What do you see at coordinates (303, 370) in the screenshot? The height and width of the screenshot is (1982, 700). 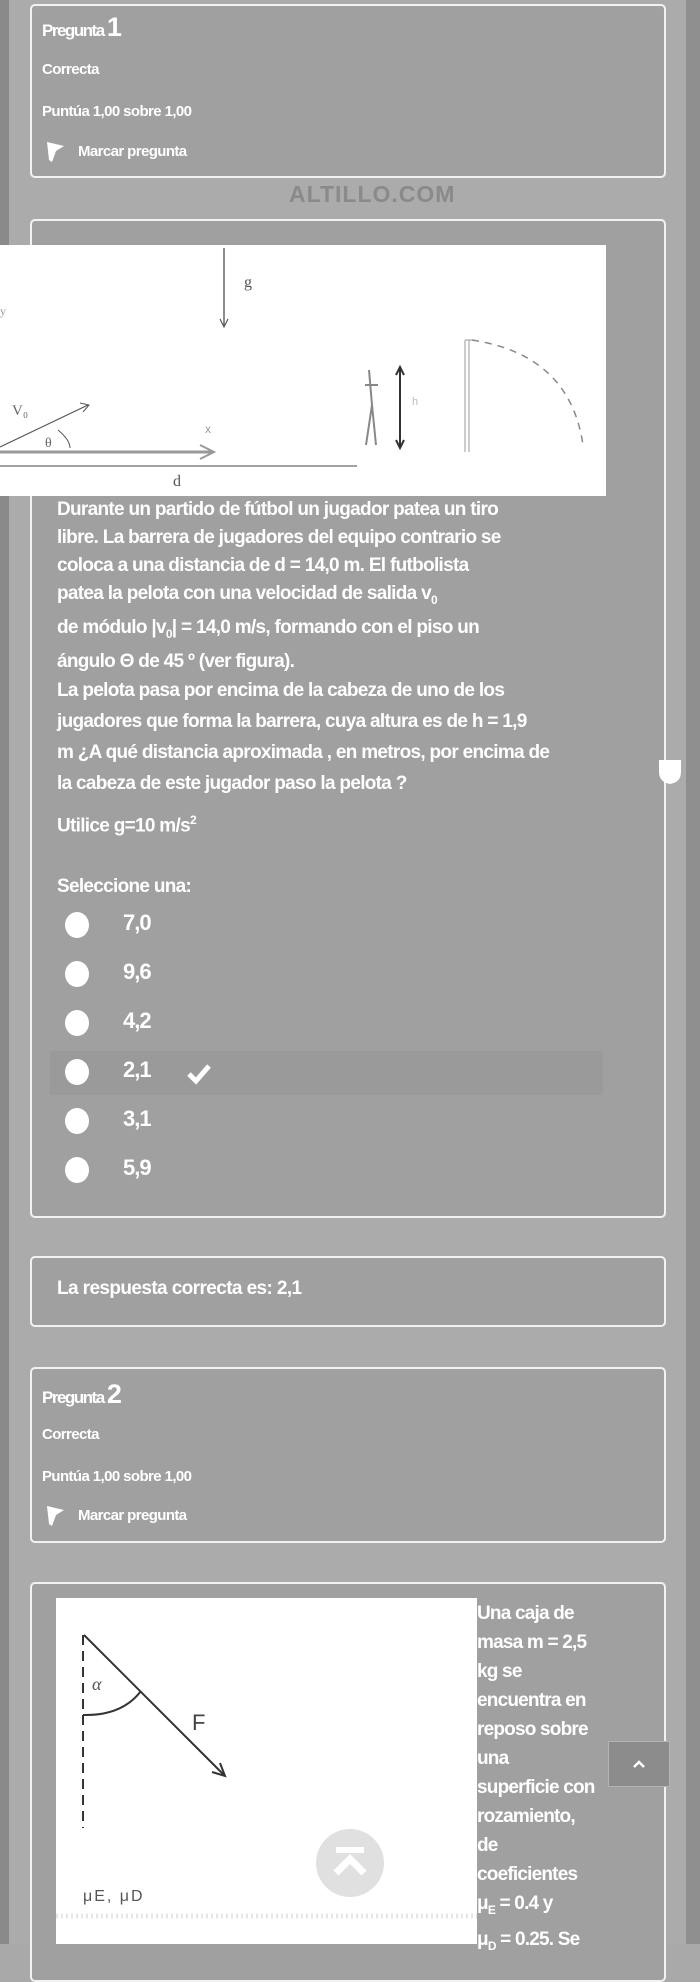 I see `projectile-figure: g y V₀ θ x d h` at bounding box center [303, 370].